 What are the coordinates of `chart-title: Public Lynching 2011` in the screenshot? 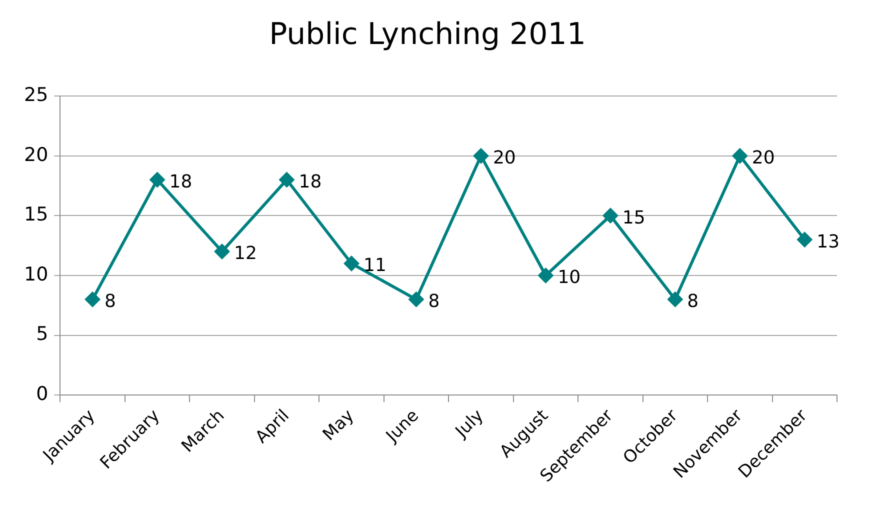 It's located at (427, 34).